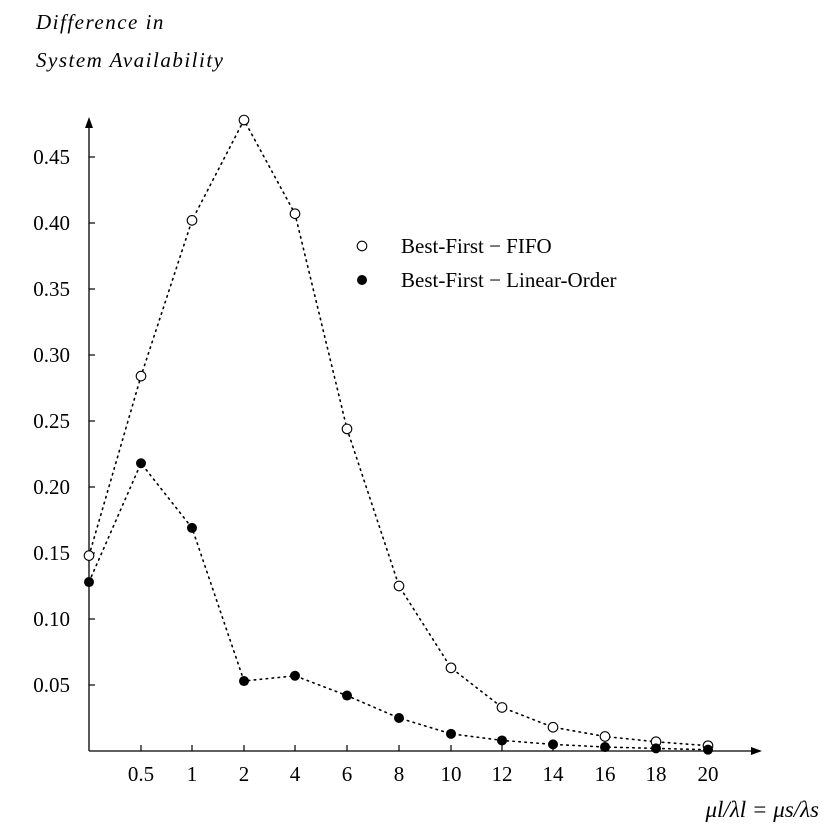 The image size is (825, 834). Describe the element at coordinates (502, 774) in the screenshot. I see `x-tick-label: 12` at that location.